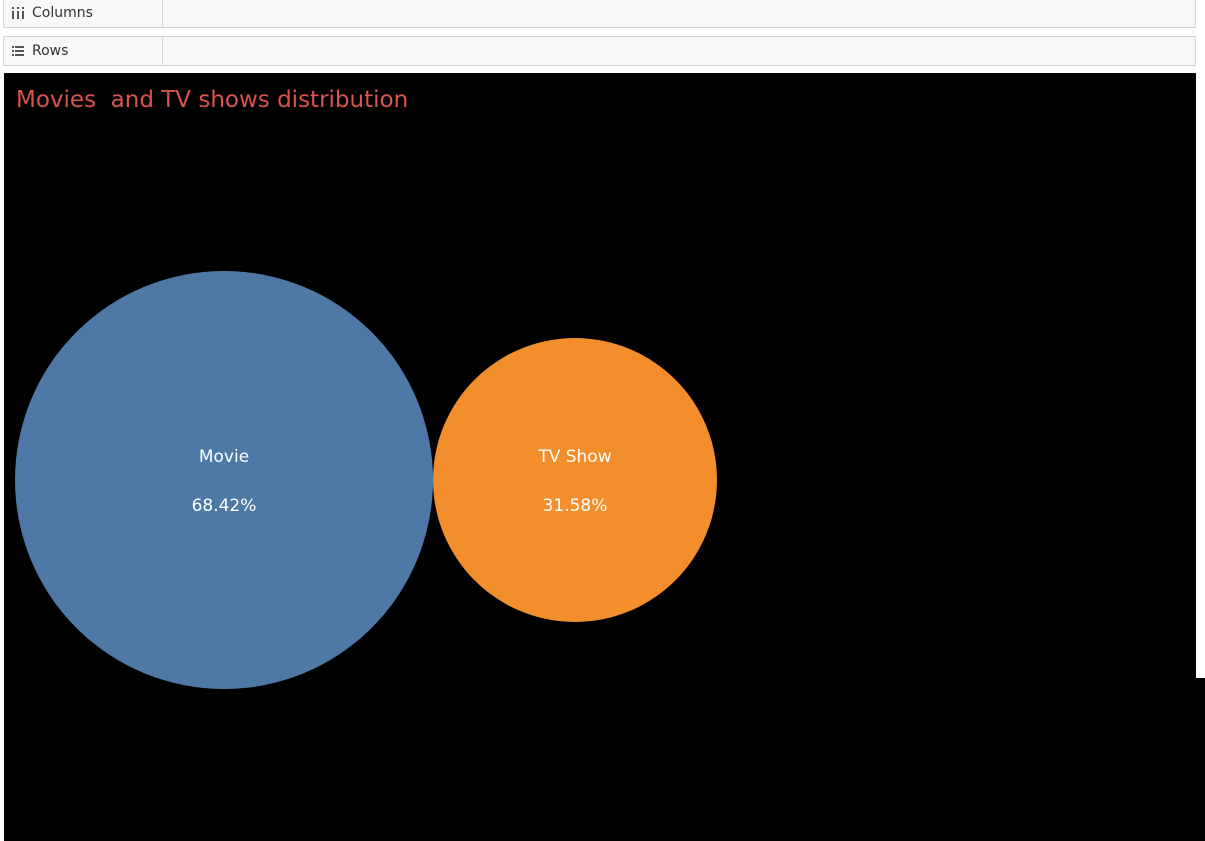  I want to click on bubble-group-tv-show: TV Show 31.58%, so click(575, 480).